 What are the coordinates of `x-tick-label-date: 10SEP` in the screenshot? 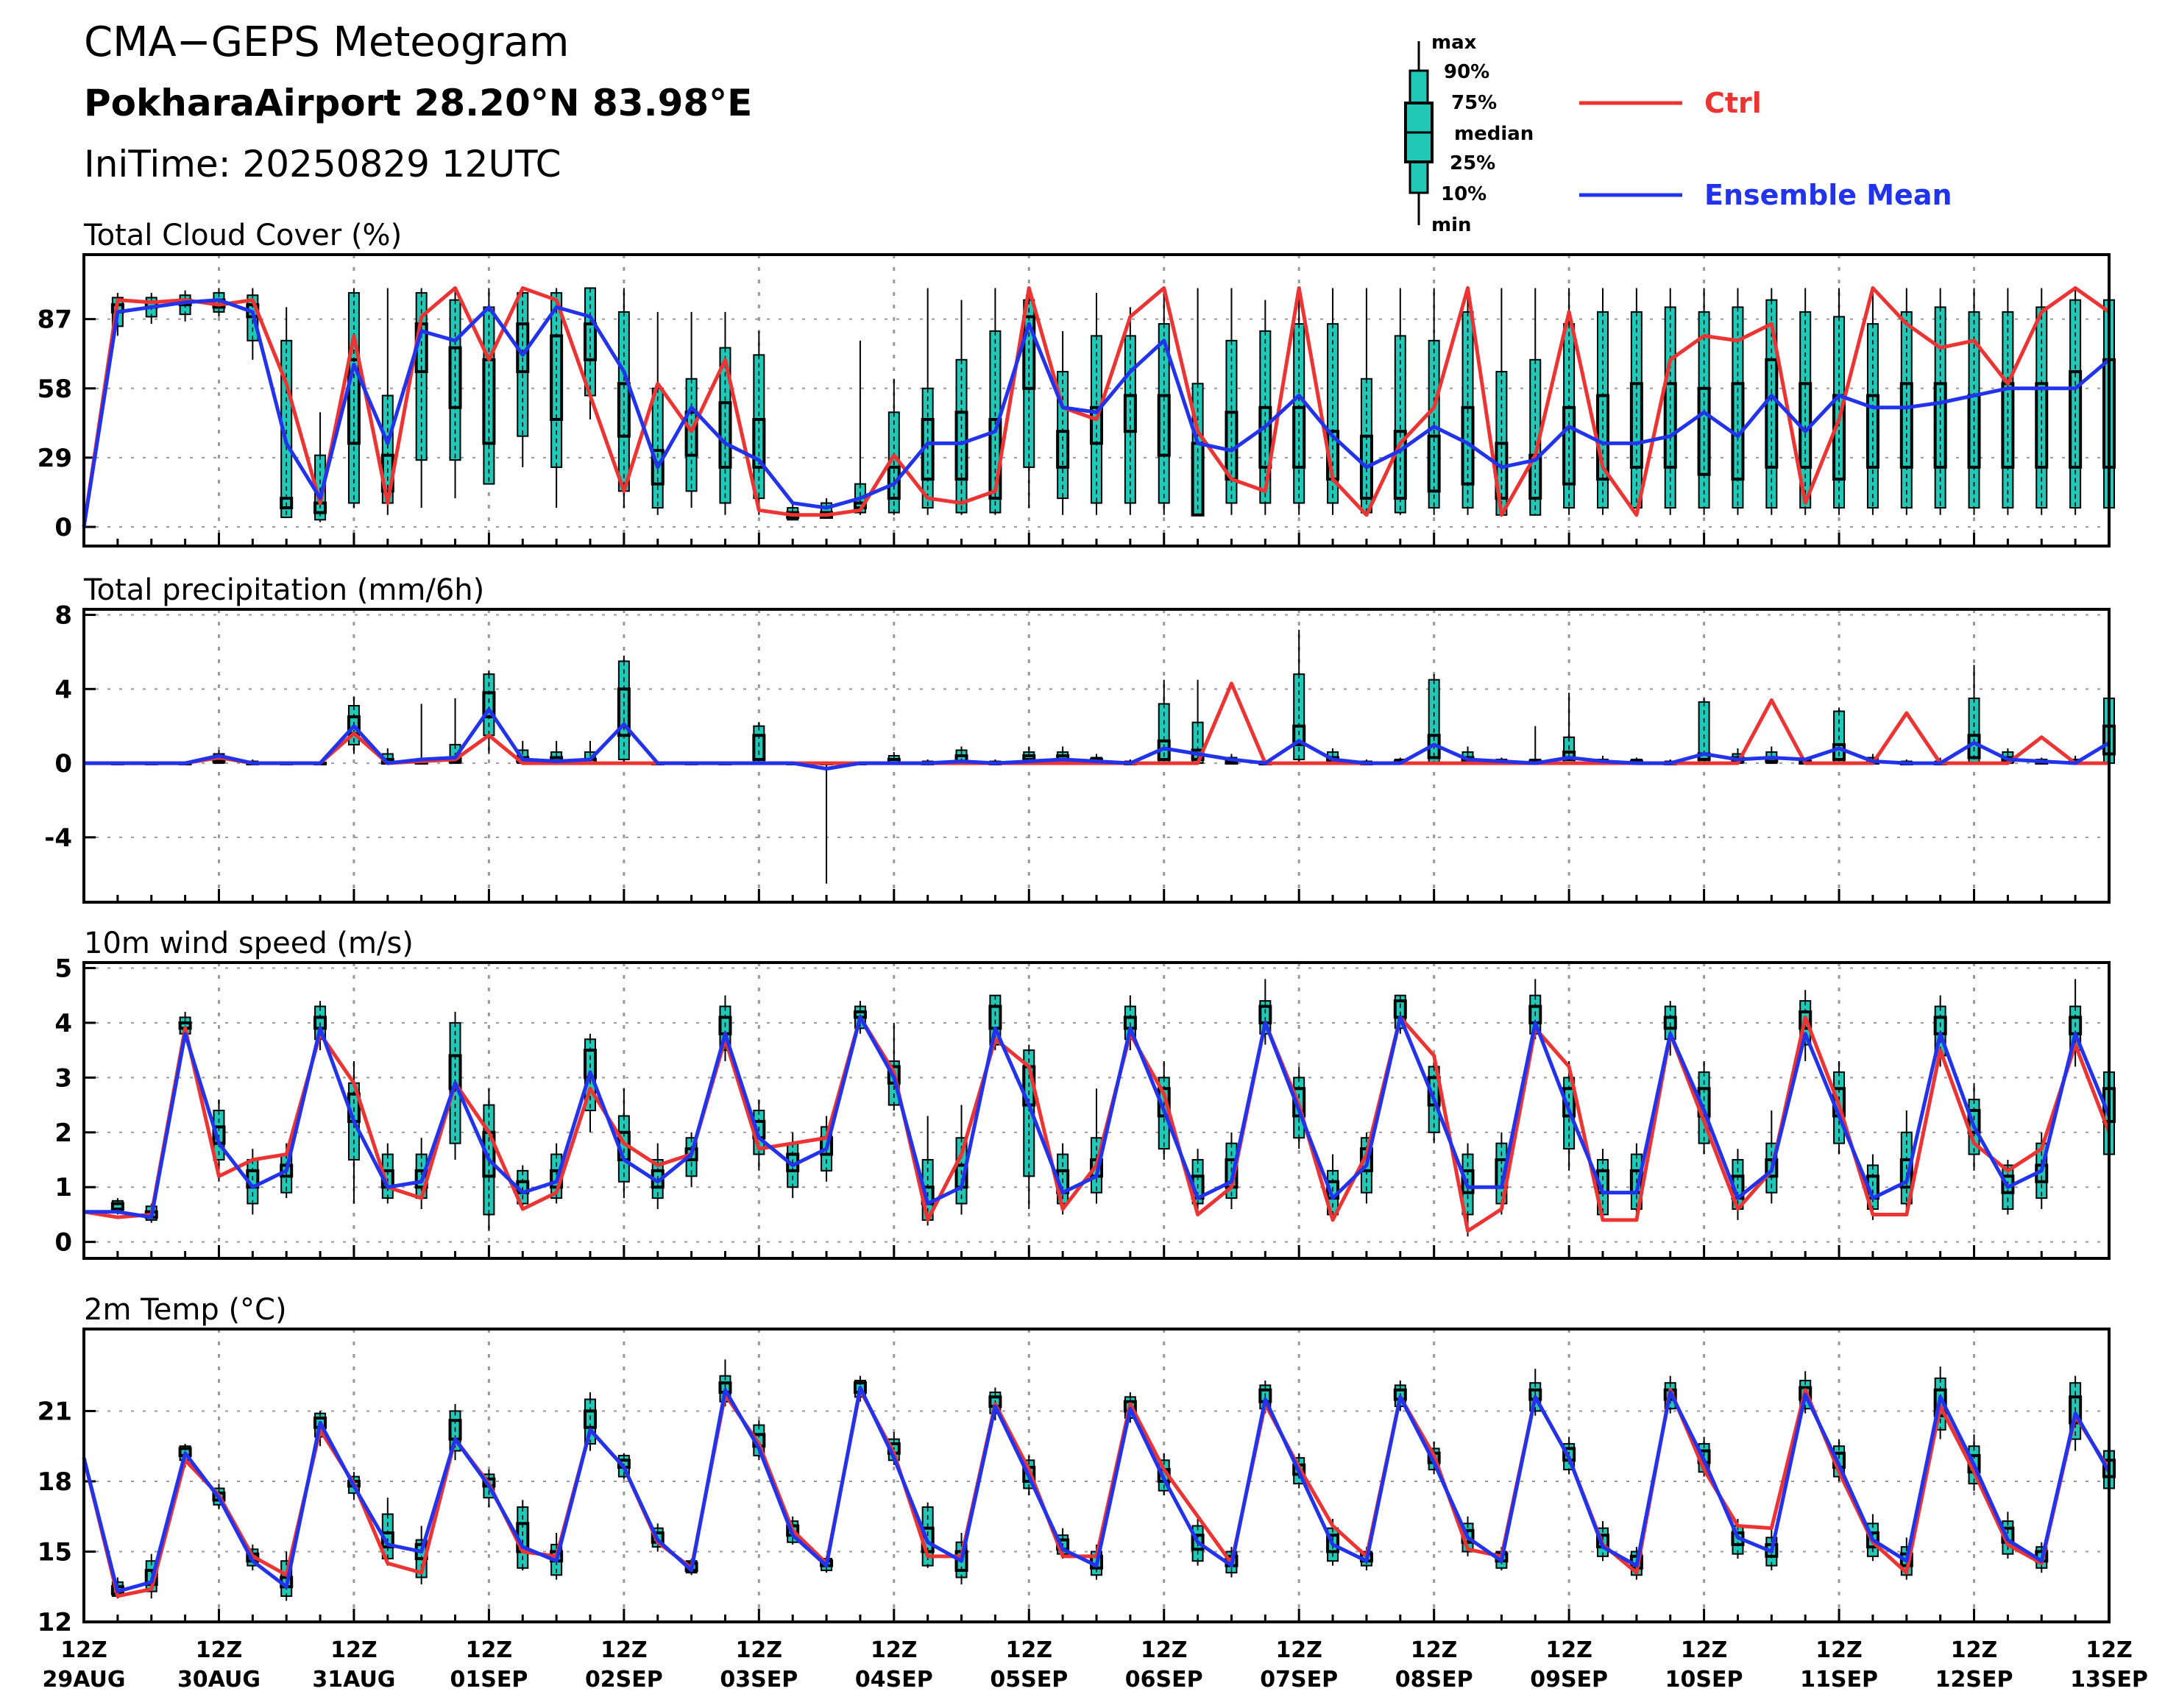 It's located at (1704, 1680).